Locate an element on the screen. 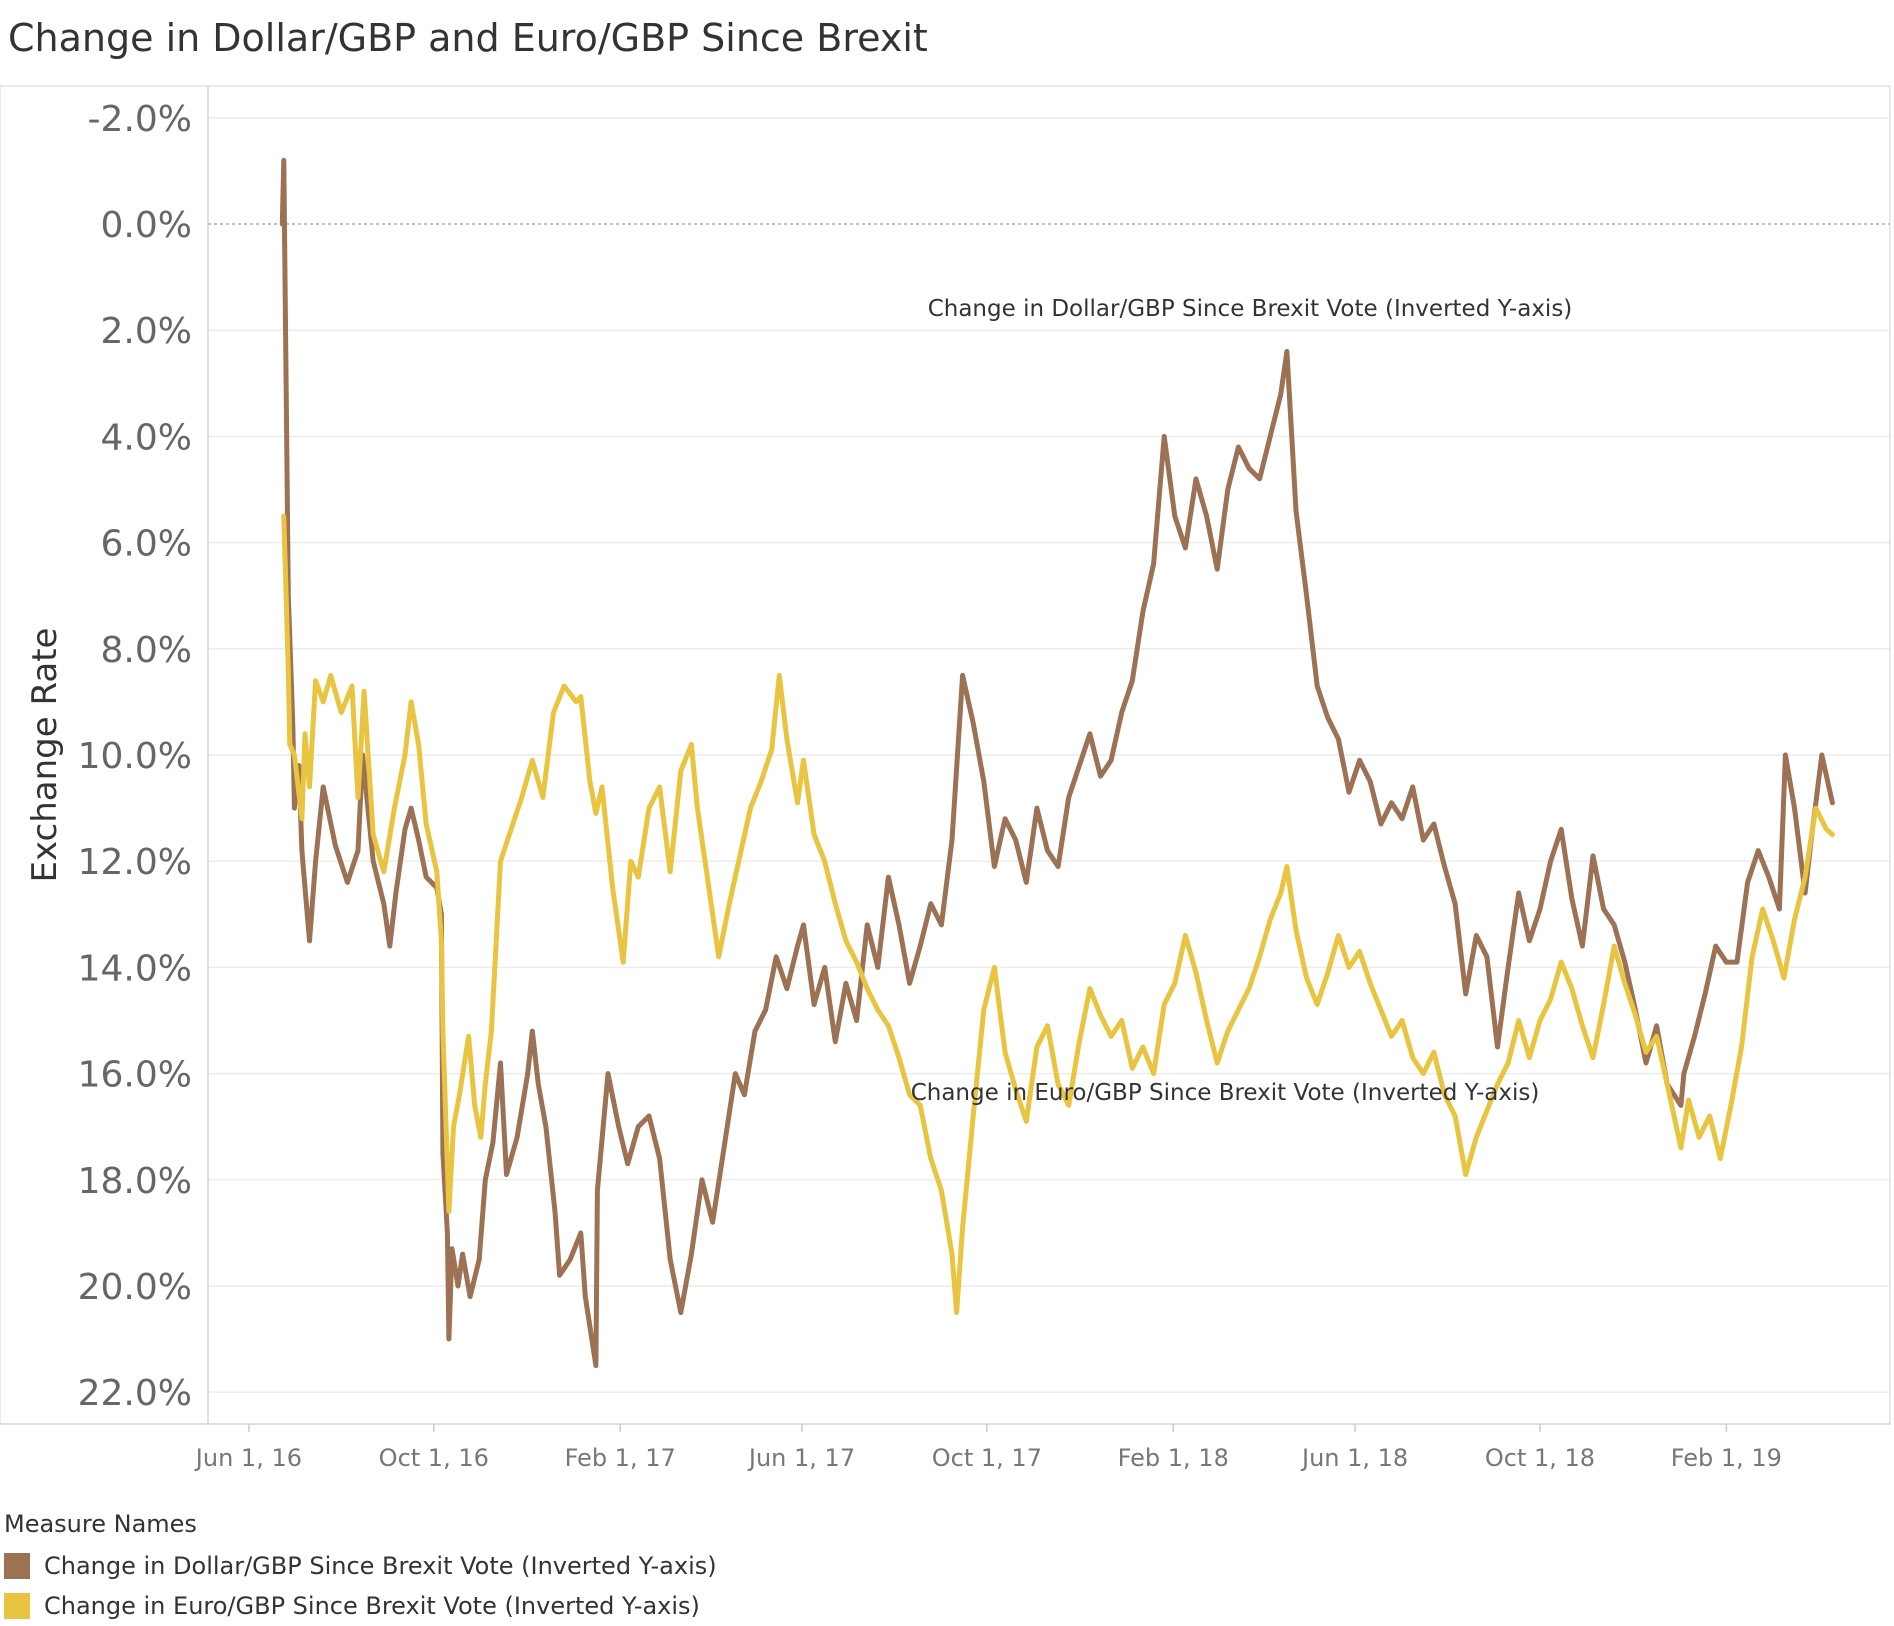 The image size is (1894, 1626). x-tick-label: Oct 1, 17 is located at coordinates (987, 1458).